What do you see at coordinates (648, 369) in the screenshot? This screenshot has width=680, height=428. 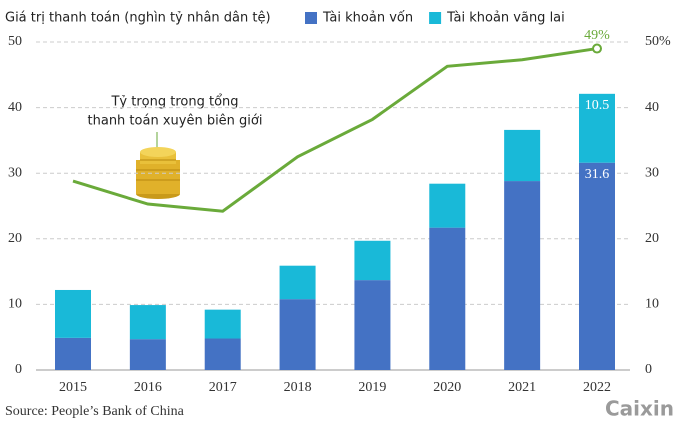 I see `y2-tick-label: 0` at bounding box center [648, 369].